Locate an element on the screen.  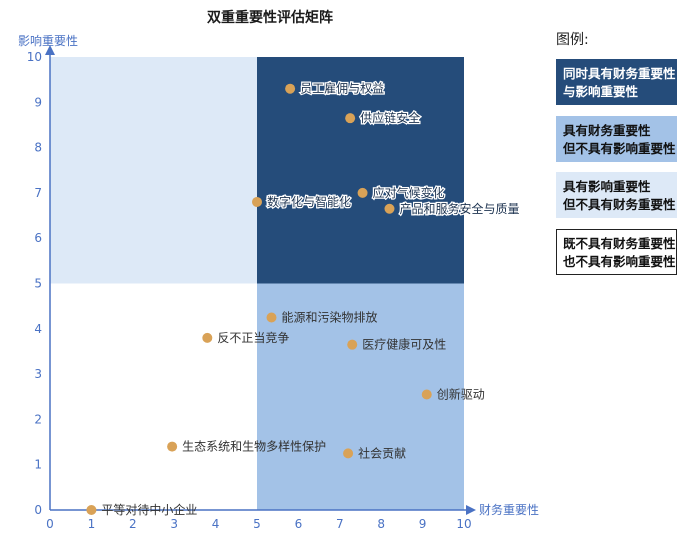
x-tick-label: 3 is located at coordinates (174, 524).